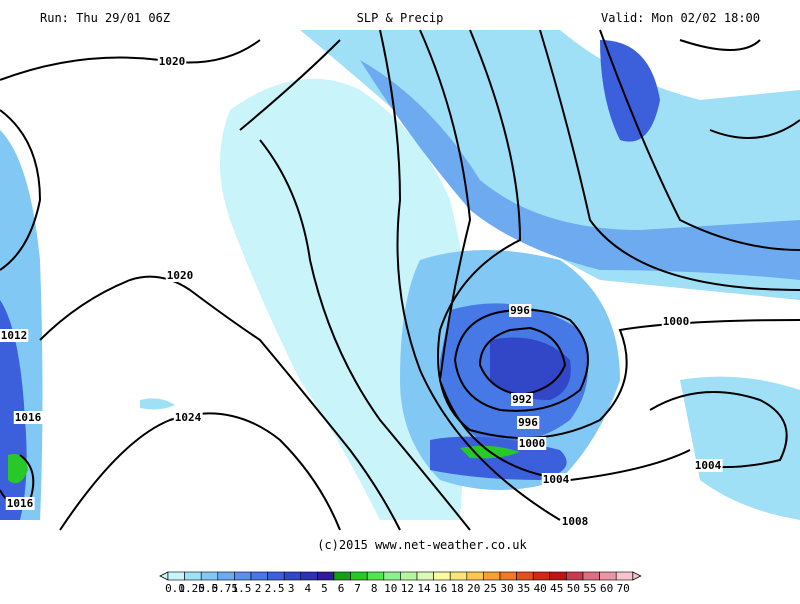 The height and width of the screenshot is (604, 800). What do you see at coordinates (407, 588) in the screenshot?
I see `colorbar-label: 12` at bounding box center [407, 588].